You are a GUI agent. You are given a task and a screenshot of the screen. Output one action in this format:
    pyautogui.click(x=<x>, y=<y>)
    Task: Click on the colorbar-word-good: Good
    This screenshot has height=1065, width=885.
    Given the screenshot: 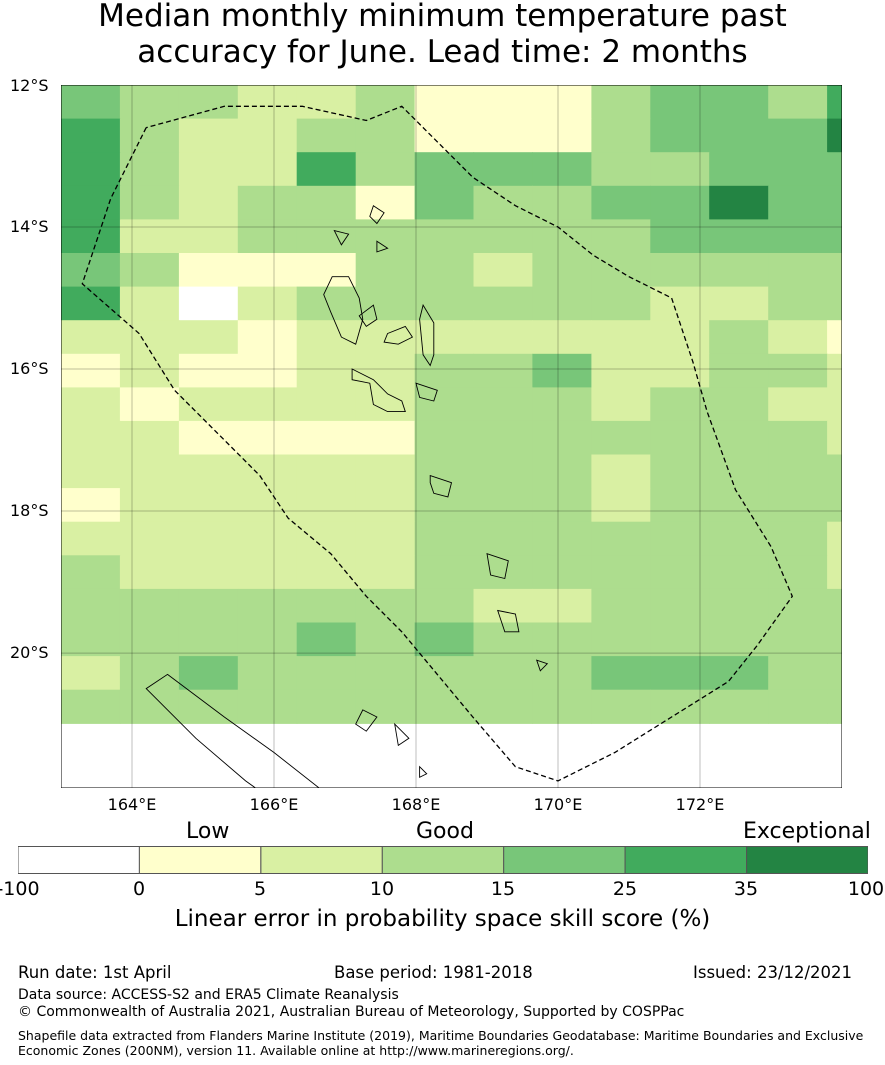 What is the action you would take?
    pyautogui.click(x=445, y=831)
    